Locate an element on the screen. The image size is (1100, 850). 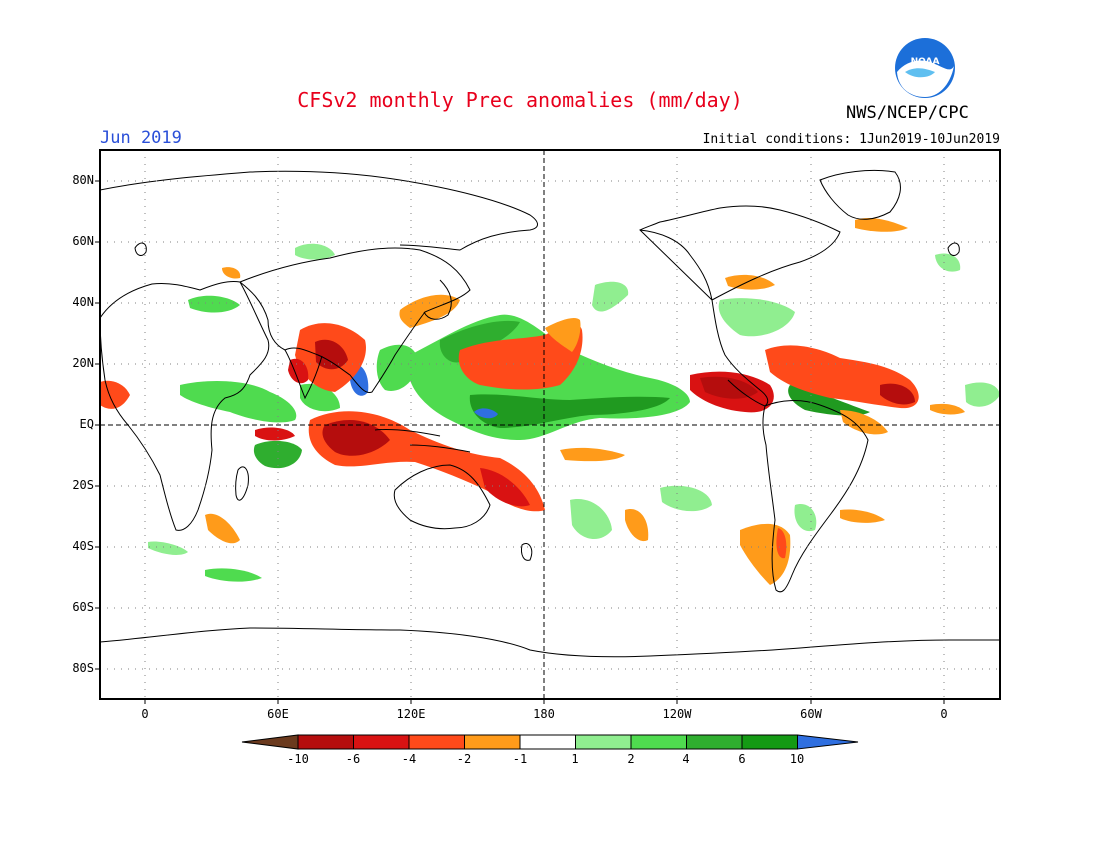
wet-north-pacific is located at coordinates (610, 296).